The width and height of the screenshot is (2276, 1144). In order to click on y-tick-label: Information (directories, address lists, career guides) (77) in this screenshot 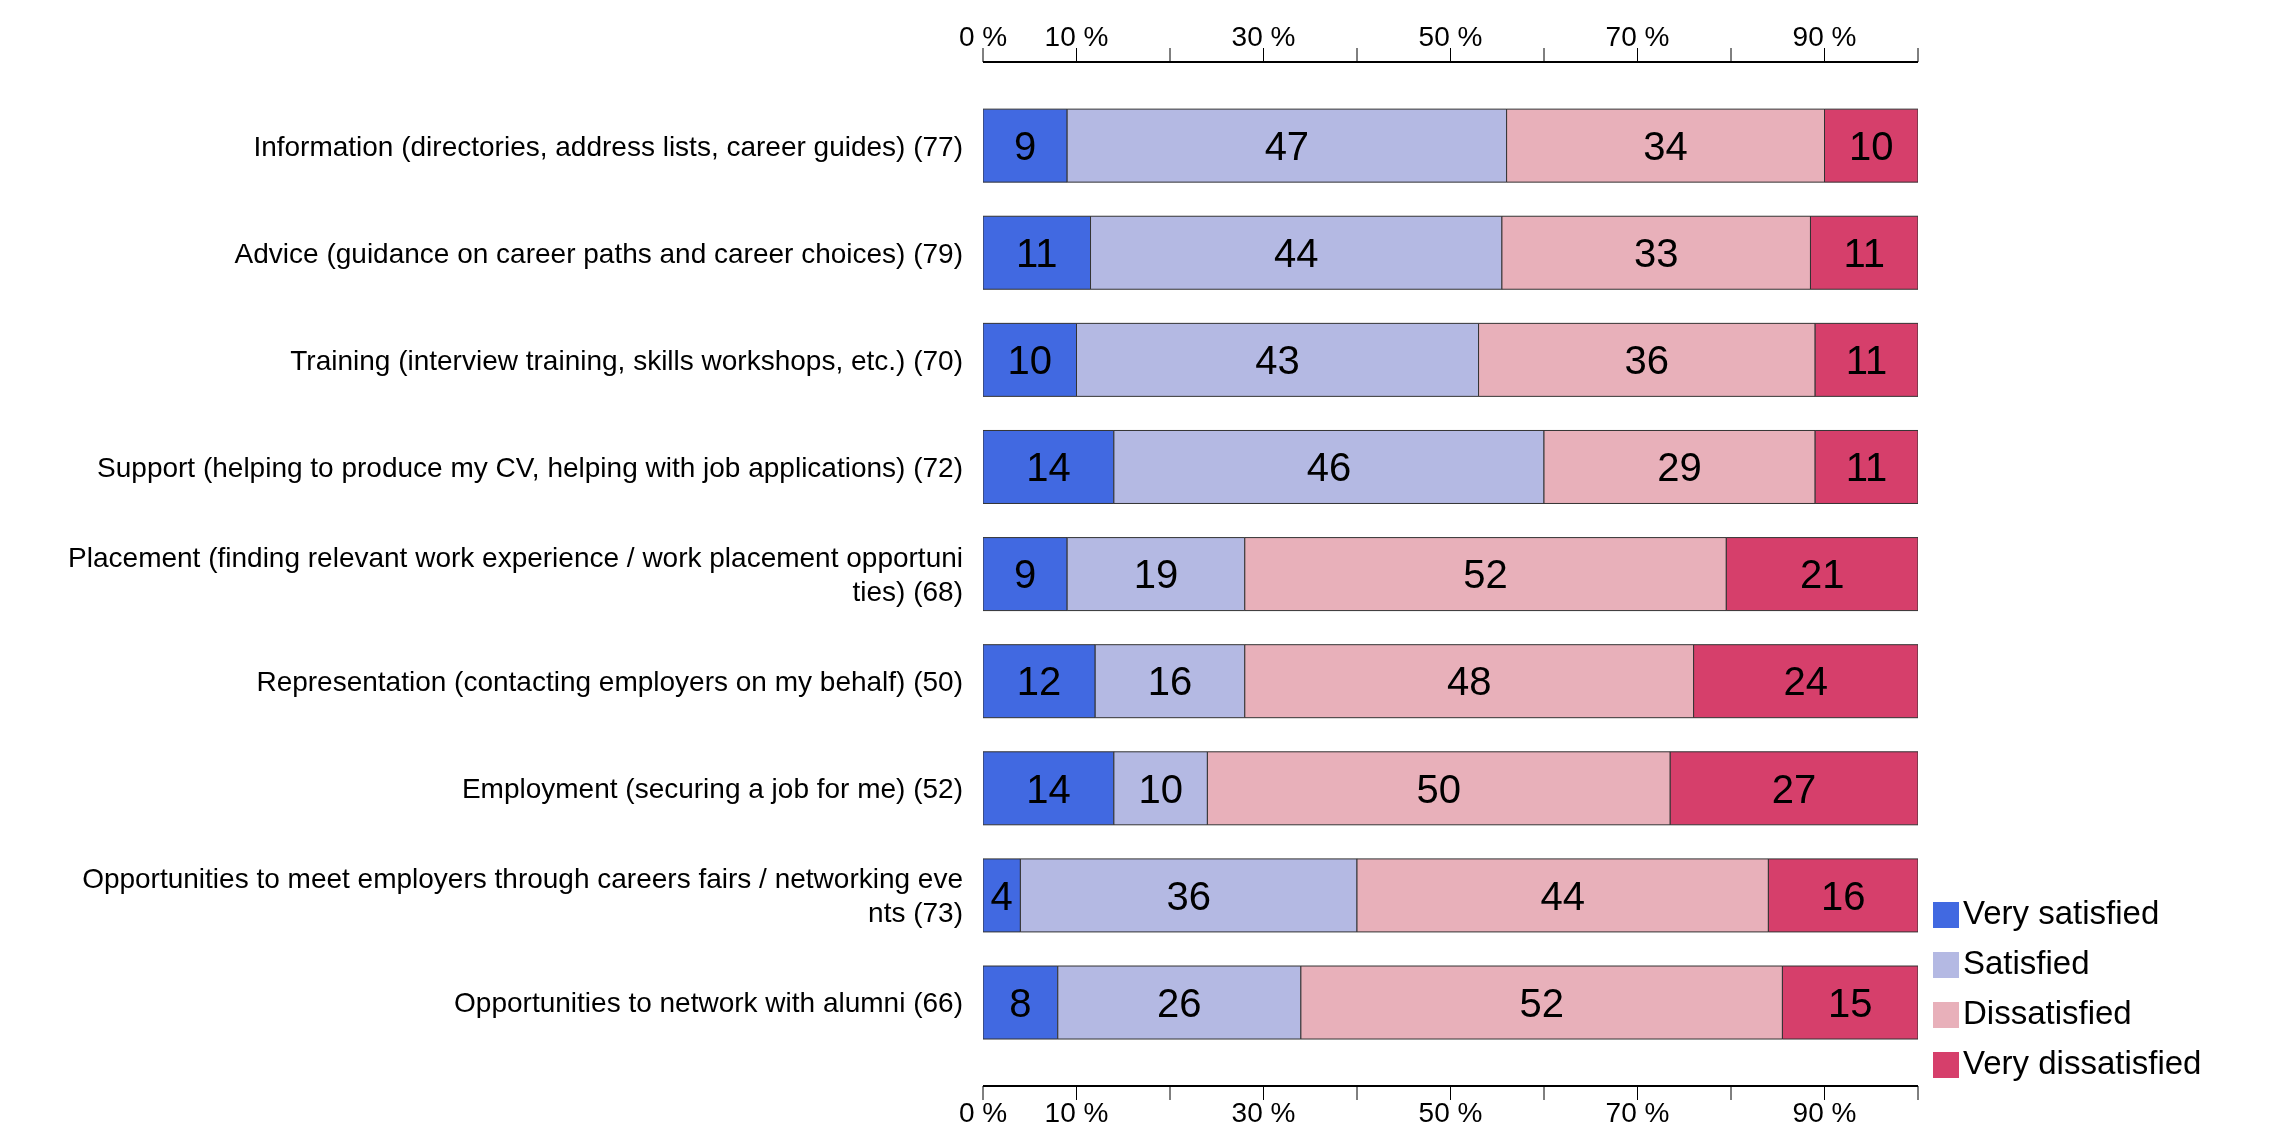, I will do `click(608, 146)`.